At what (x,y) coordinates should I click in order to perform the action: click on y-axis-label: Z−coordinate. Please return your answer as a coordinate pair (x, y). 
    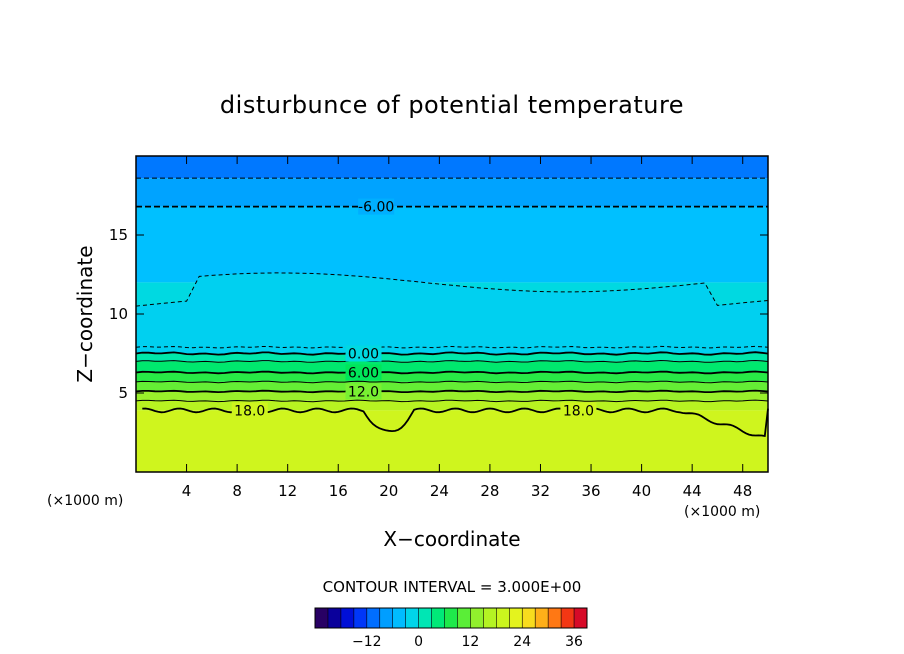
    Looking at the image, I should click on (85, 313).